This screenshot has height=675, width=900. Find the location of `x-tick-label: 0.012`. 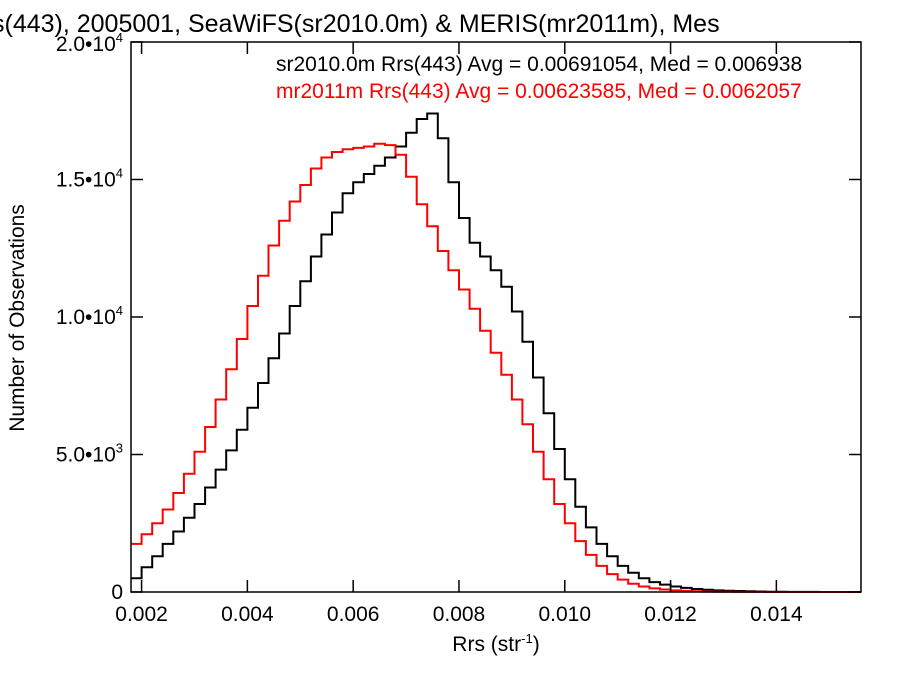

x-tick-label: 0.012 is located at coordinates (670, 614).